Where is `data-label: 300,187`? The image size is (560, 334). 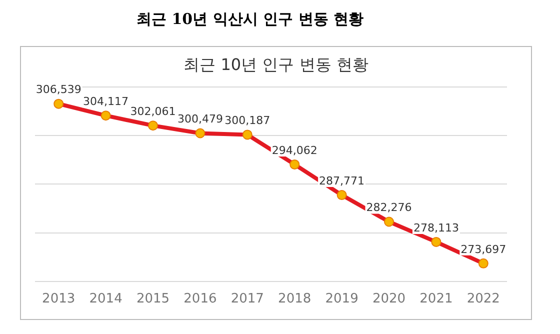 data-label: 300,187 is located at coordinates (247, 121).